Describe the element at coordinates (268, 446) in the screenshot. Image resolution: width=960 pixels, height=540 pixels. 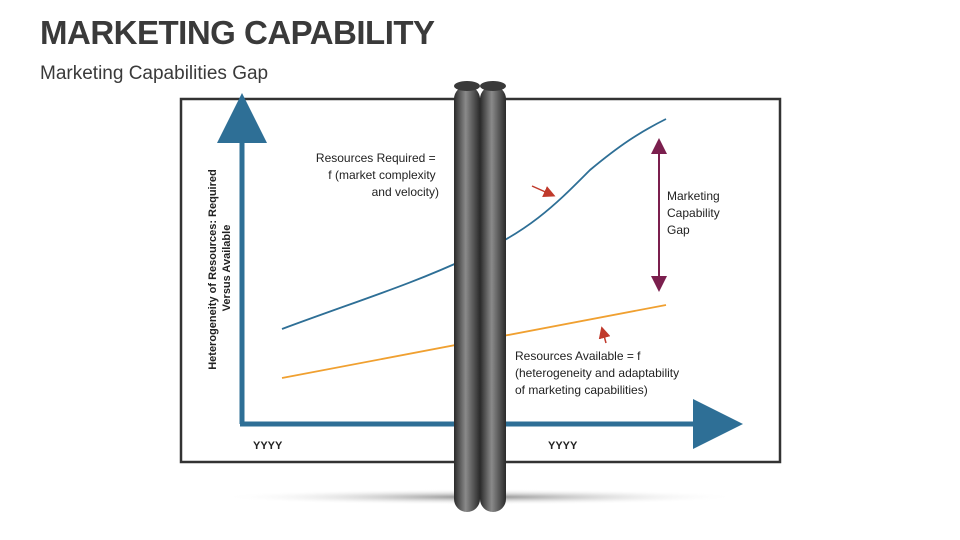
I see `x-tick-label-left: YYYY` at that location.